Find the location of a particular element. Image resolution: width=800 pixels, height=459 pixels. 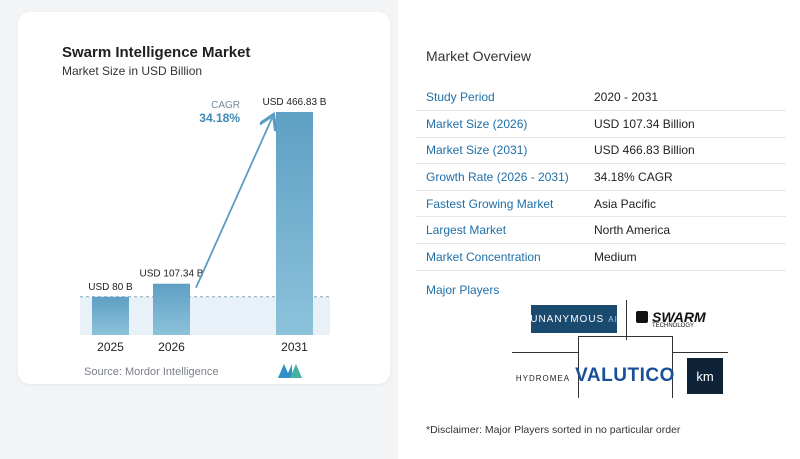

swarm-icon is located at coordinates (642, 317).